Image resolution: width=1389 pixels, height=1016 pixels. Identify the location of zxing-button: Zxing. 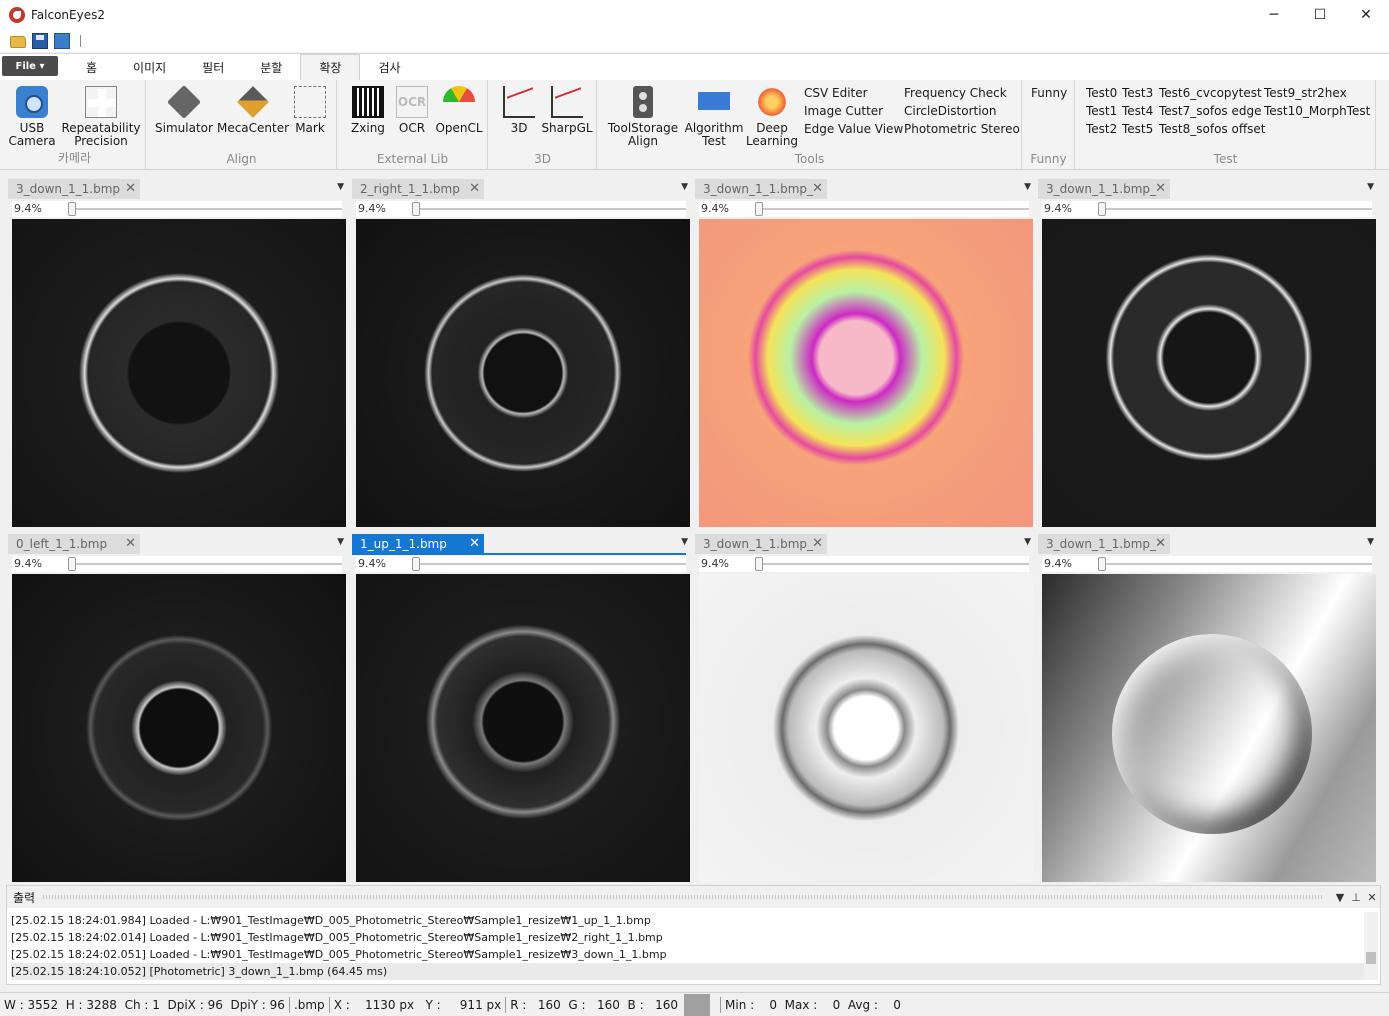
(368, 110).